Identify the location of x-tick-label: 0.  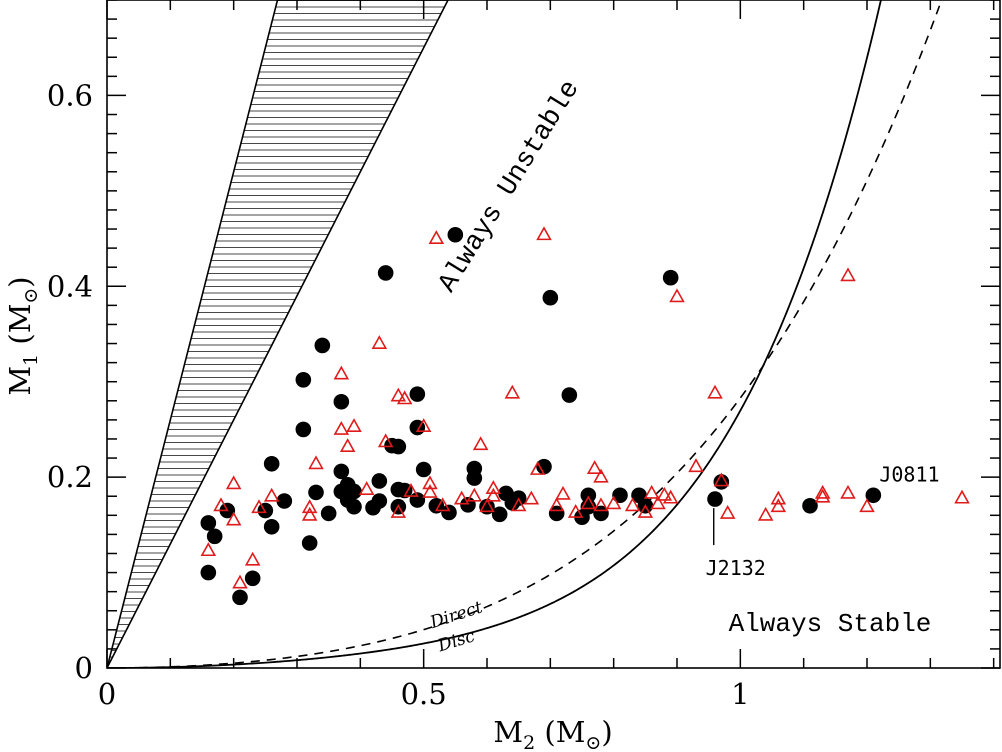
(107, 694).